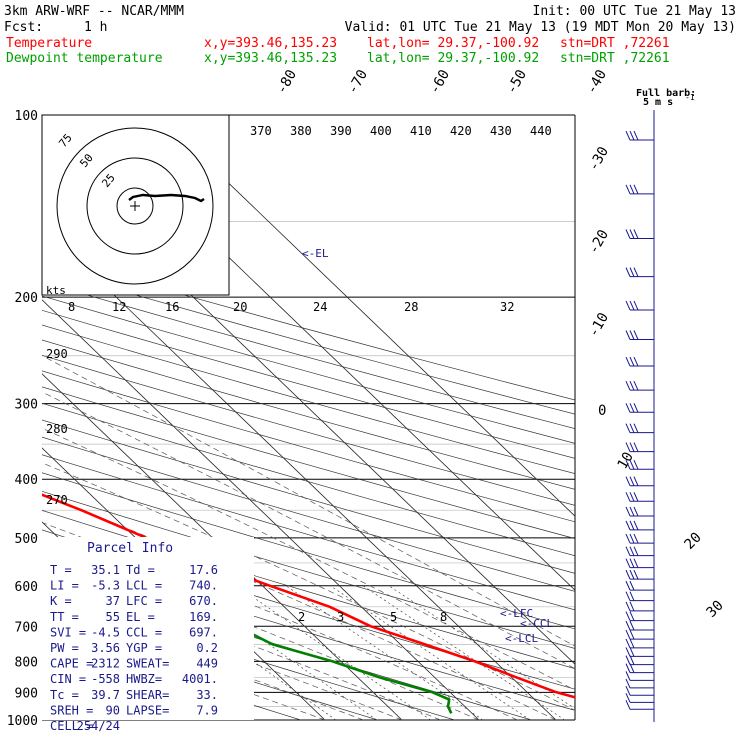 The image size is (740, 740). What do you see at coordinates (207, 695) in the screenshot?
I see `parcel-info-cell: 33.` at bounding box center [207, 695].